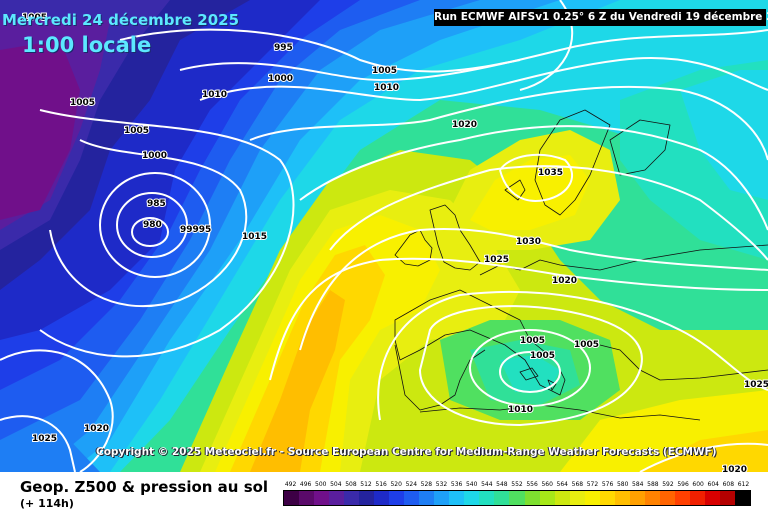 This screenshot has width=768, height=512. I want to click on color-scale-tick: 496, so click(305, 484).